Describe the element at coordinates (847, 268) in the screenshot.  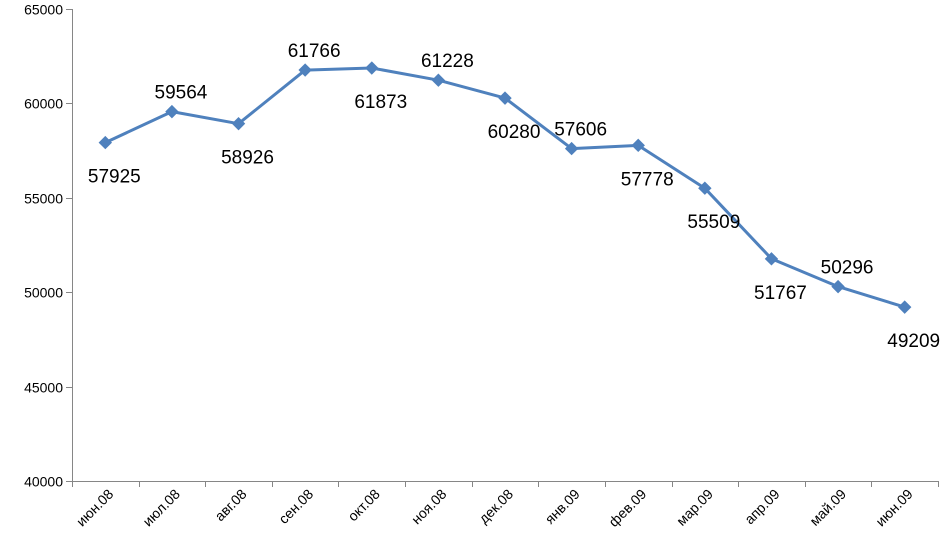
I see `data-label: 50296` at that location.